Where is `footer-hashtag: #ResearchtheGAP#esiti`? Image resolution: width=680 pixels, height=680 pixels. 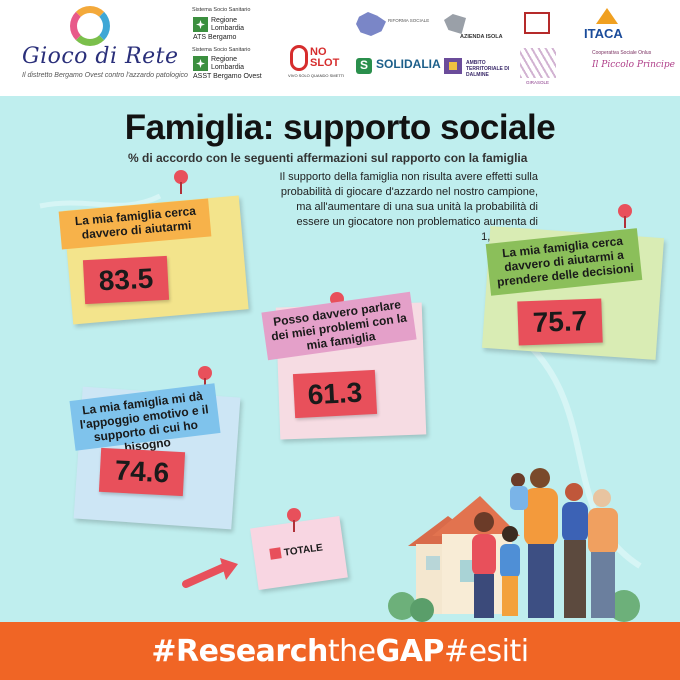 footer-hashtag: #ResearchtheGAP#esiti is located at coordinates (340, 651).